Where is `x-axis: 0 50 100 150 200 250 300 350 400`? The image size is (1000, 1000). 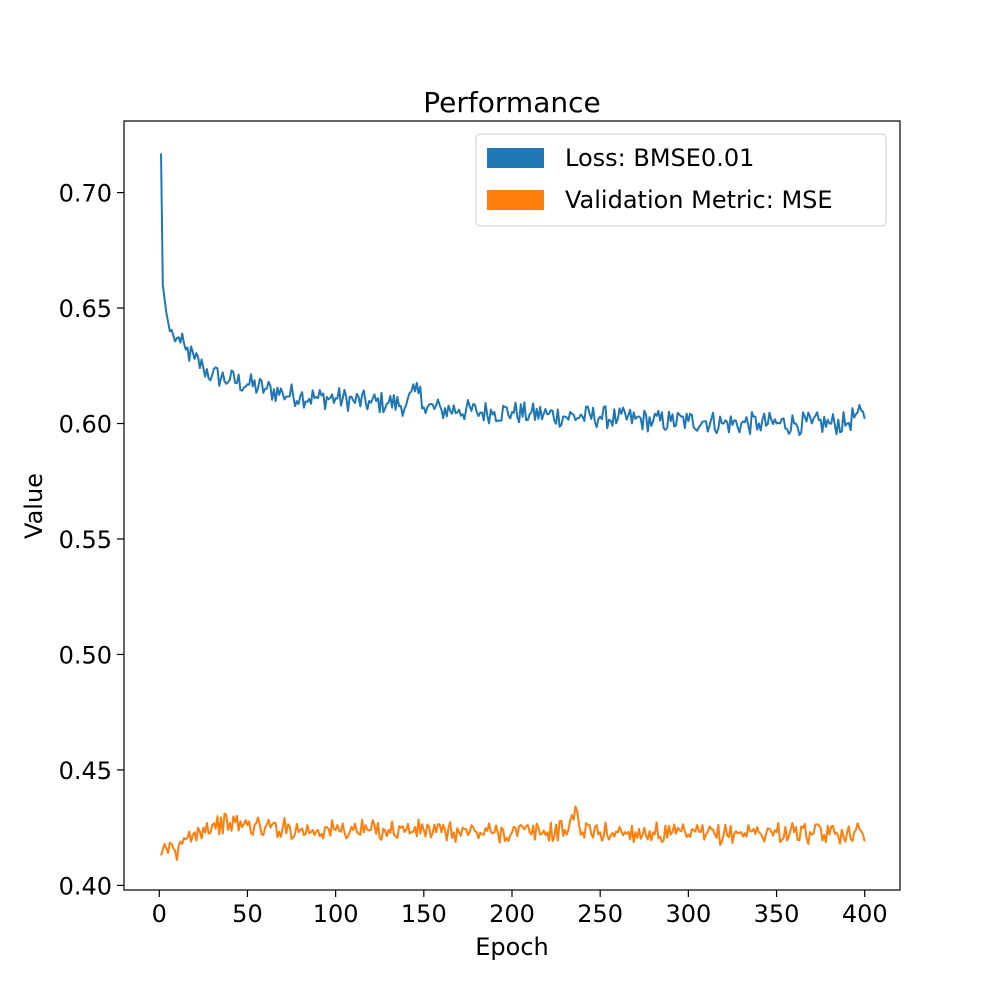 x-axis: 0 50 100 150 200 250 300 350 400 is located at coordinates (520, 909).